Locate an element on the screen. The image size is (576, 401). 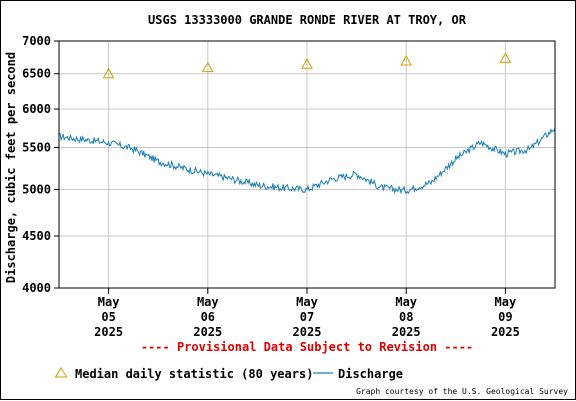
y-axis: 4000 4500 5000 5500 6000 6500 7000 is located at coordinates (40, 164).